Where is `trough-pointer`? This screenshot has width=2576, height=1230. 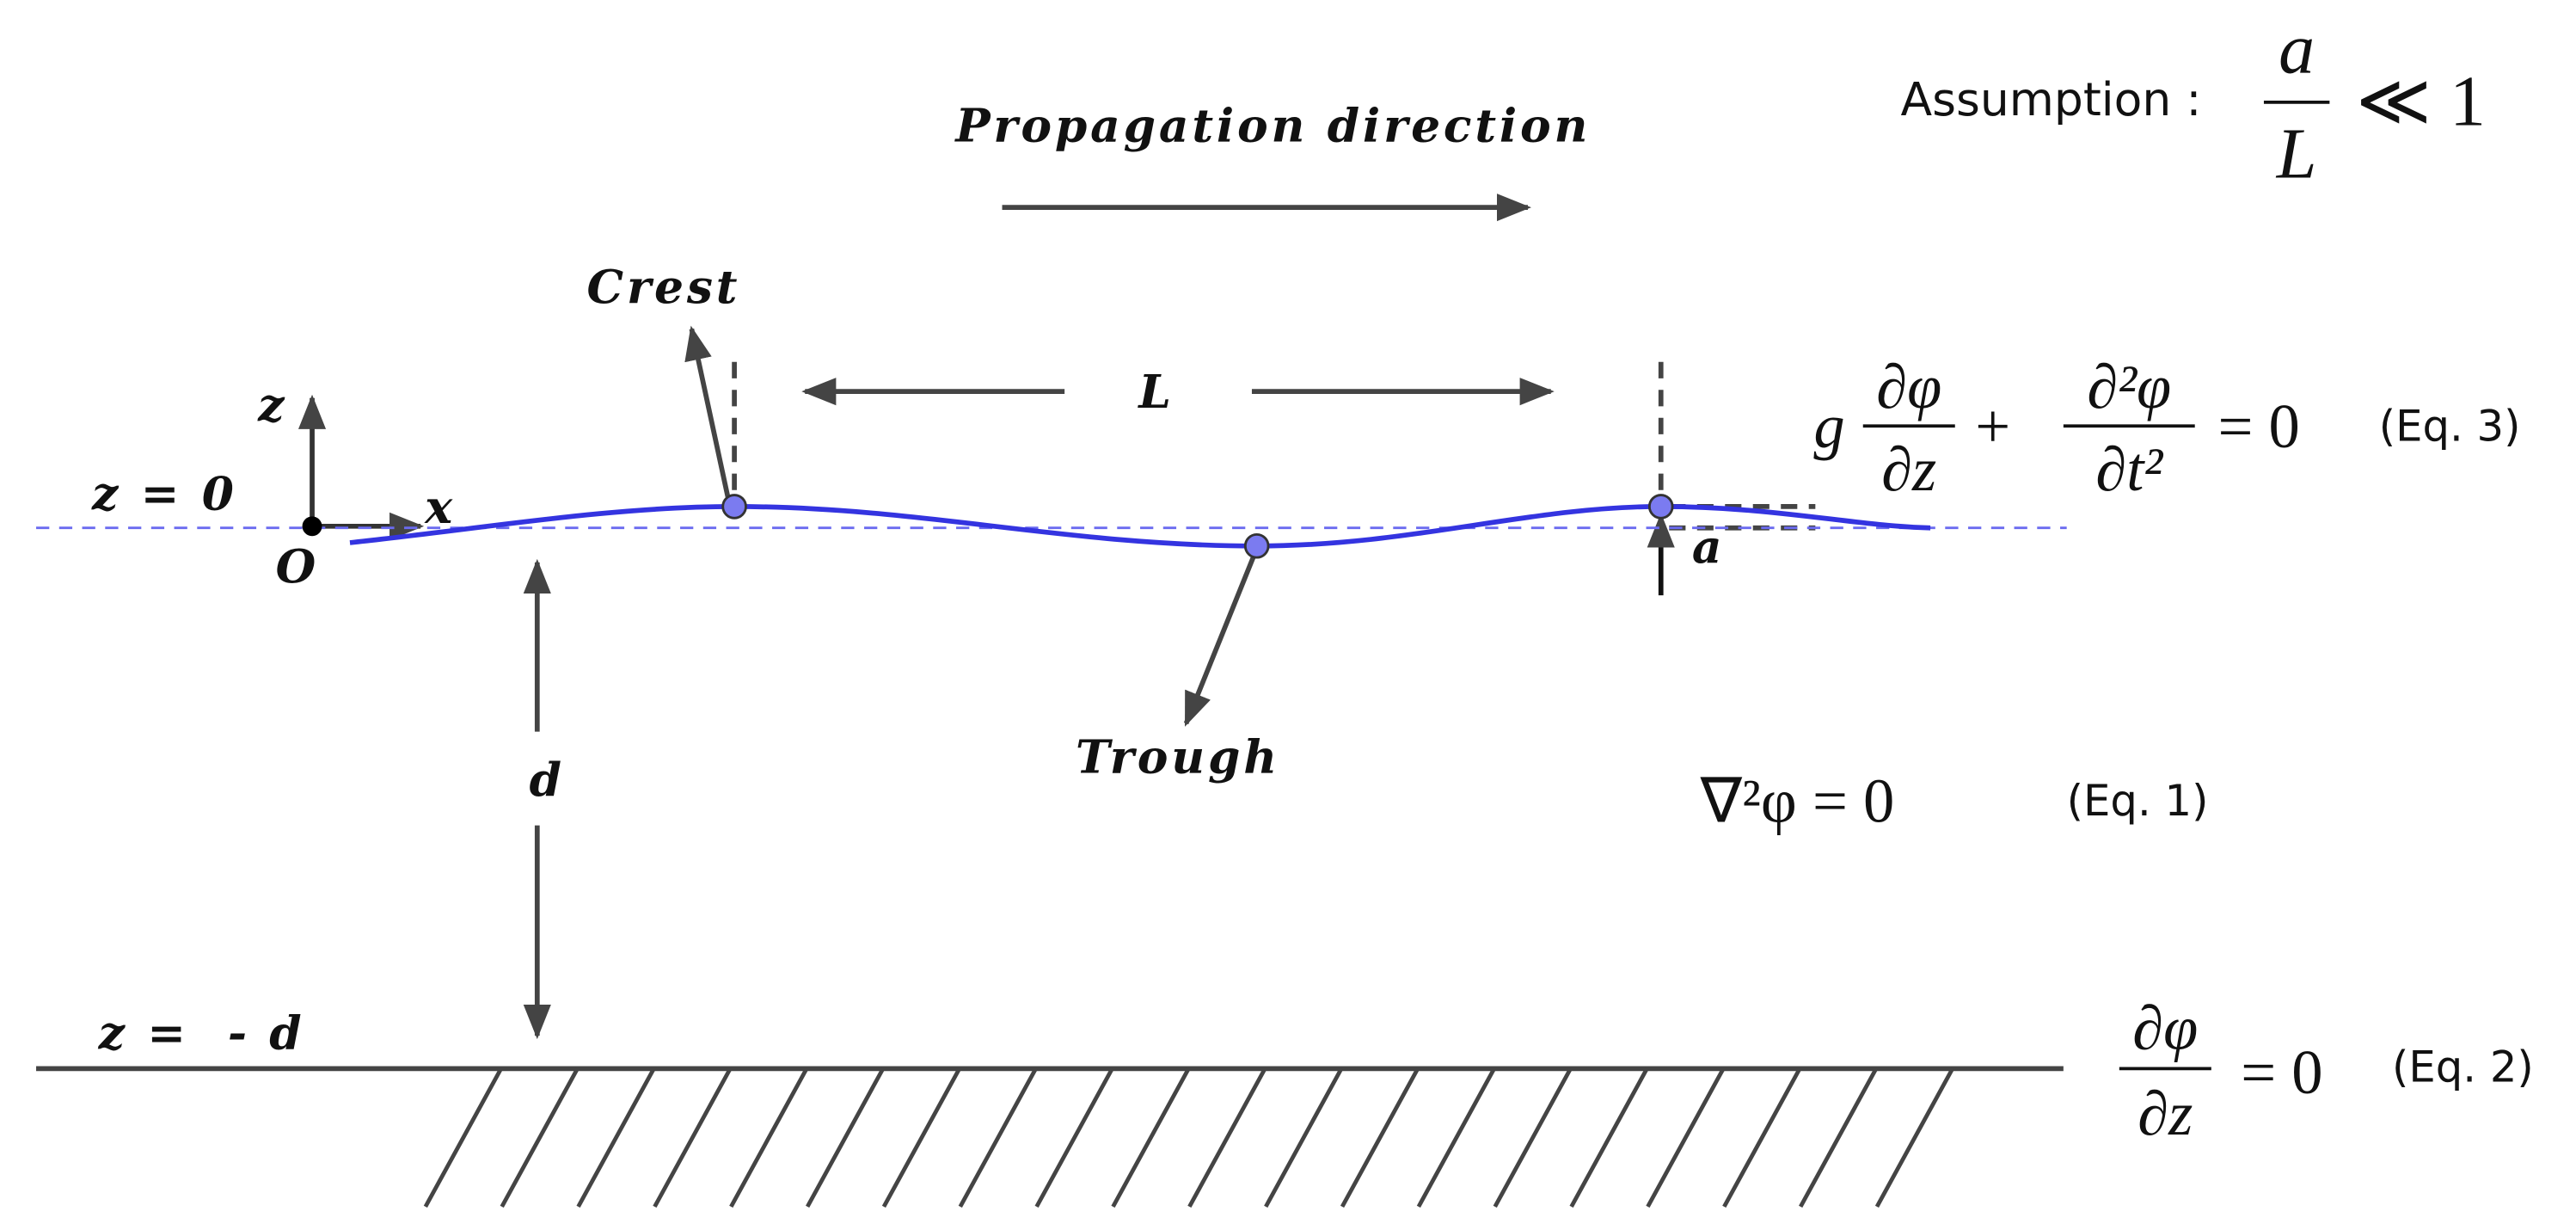 trough-pointer is located at coordinates (1221, 639).